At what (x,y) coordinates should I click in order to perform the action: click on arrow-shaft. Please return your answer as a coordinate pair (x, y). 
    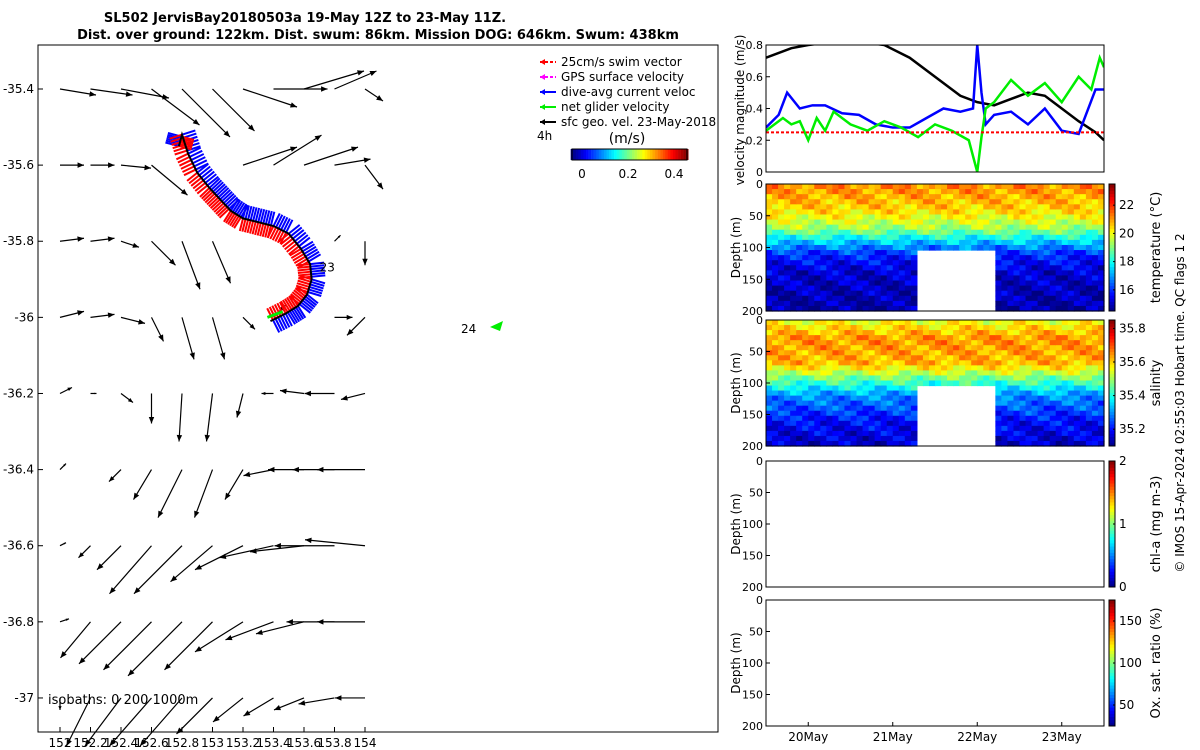
    Looking at the image, I should click on (280, 628).